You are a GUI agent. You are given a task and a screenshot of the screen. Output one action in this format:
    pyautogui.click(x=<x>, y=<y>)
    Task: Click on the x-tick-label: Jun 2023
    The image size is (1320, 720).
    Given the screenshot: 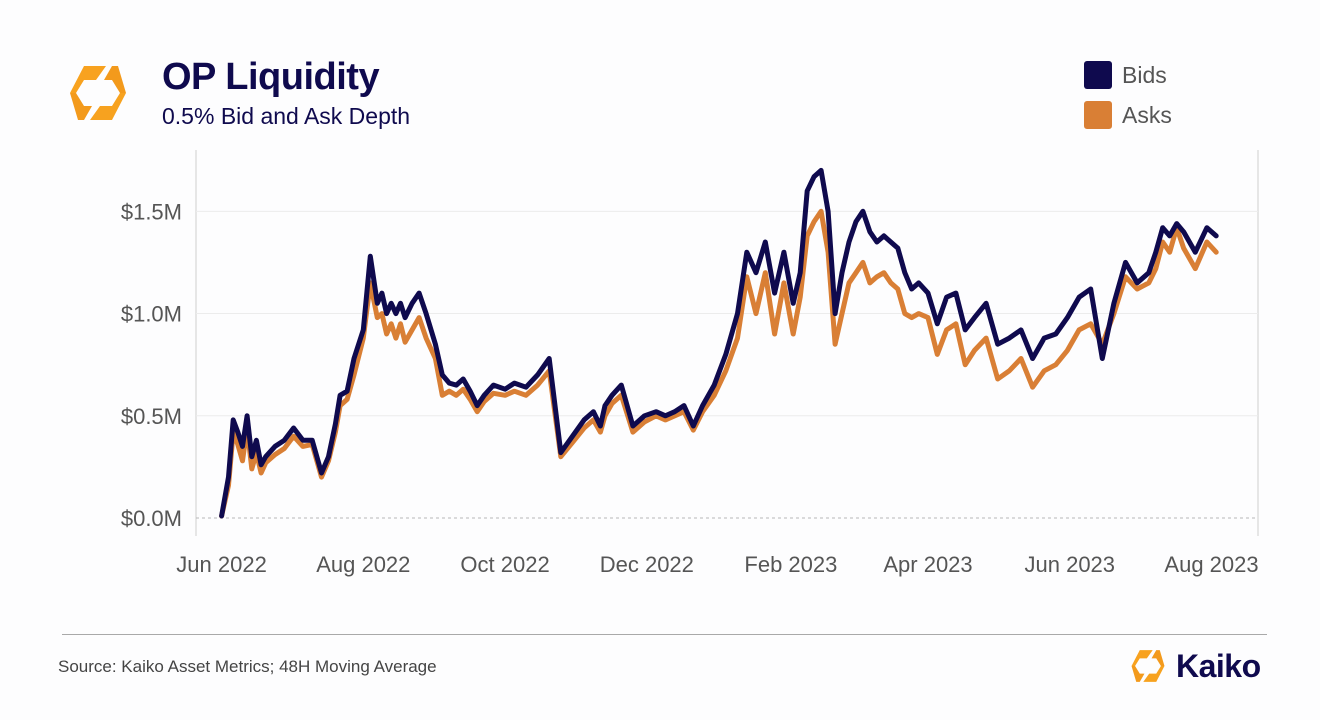 What is the action you would take?
    pyautogui.click(x=1070, y=564)
    